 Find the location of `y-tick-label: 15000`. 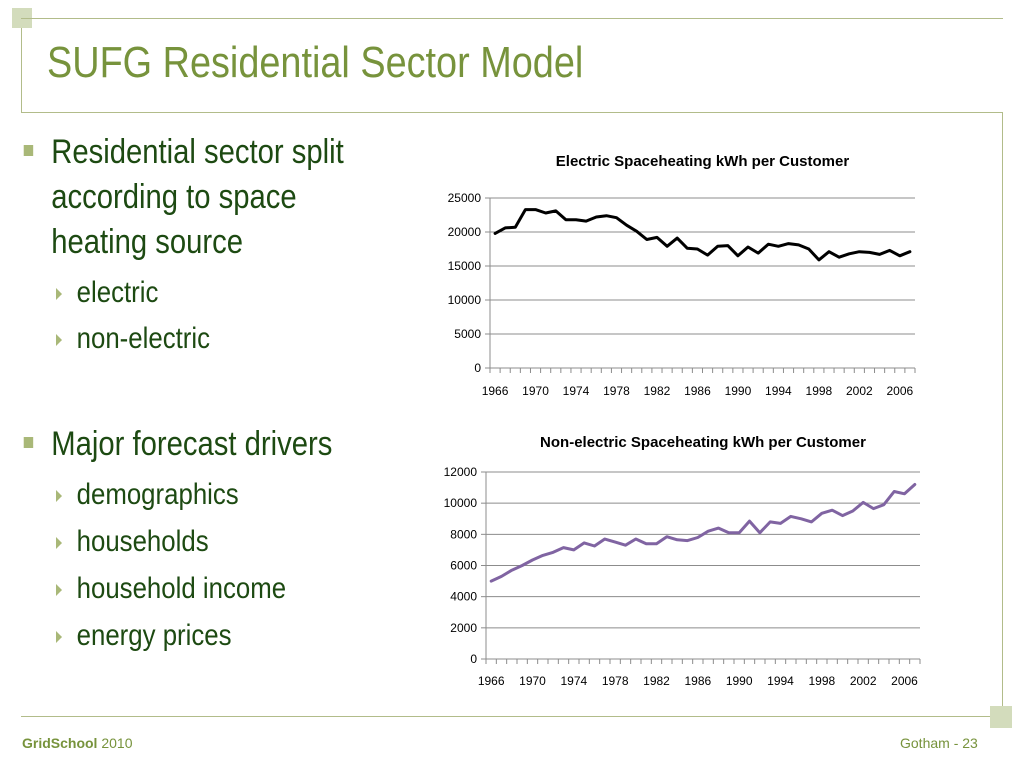

y-tick-label: 15000 is located at coordinates (465, 266).